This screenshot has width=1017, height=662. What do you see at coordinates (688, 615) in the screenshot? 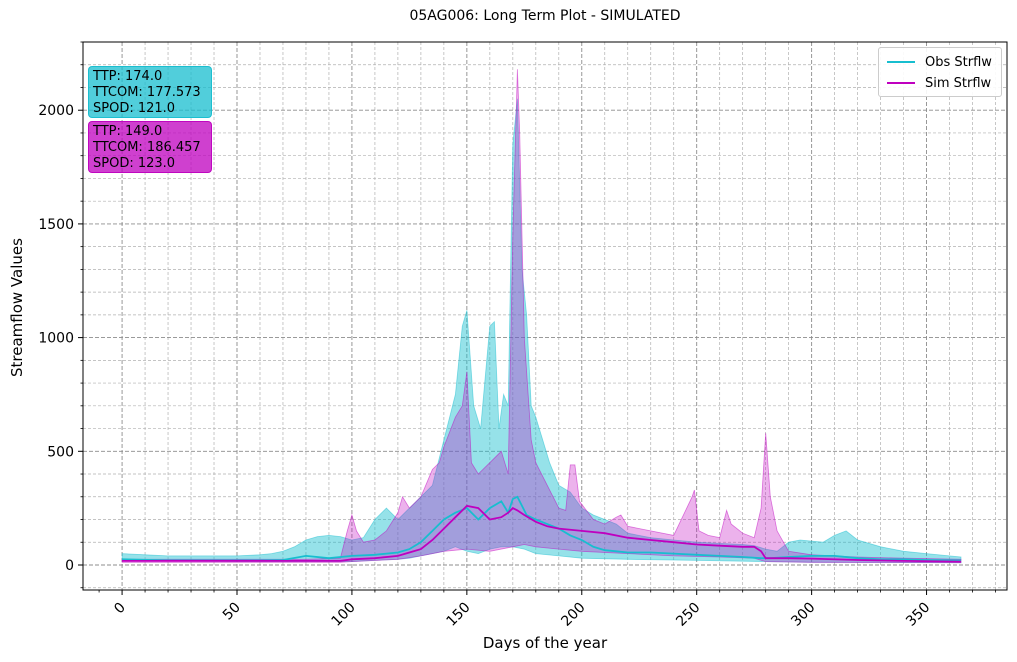
I see `x-tick-label: 250` at bounding box center [688, 615].